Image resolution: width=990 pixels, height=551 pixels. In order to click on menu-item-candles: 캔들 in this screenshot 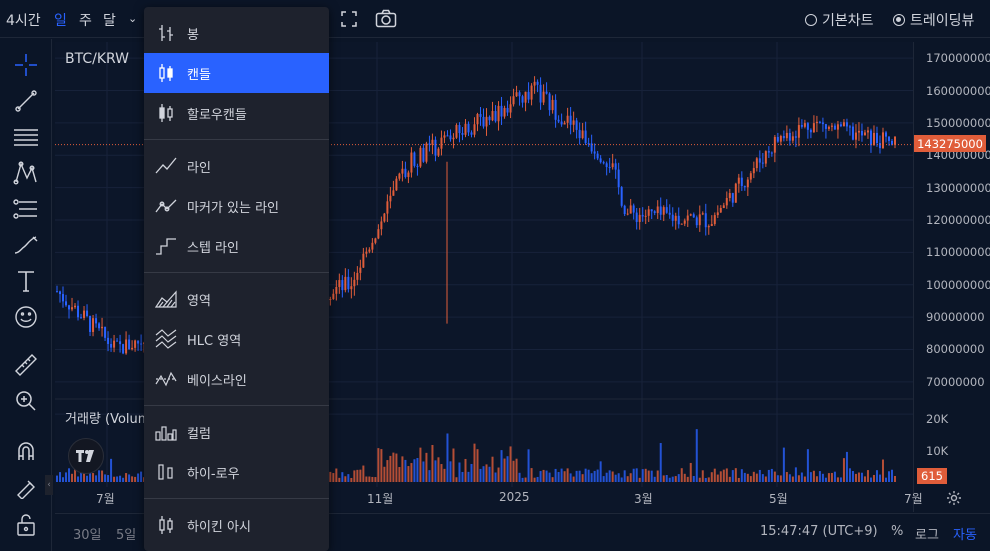, I will do `click(236, 73)`.